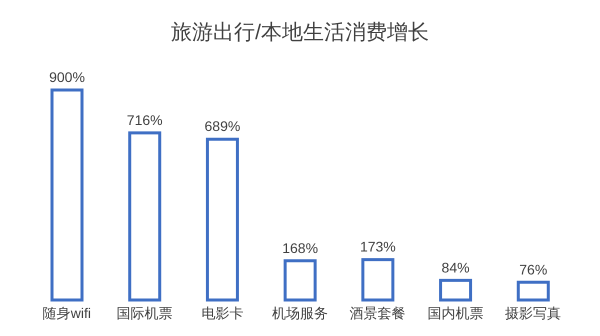 The width and height of the screenshot is (600, 336). Describe the element at coordinates (455, 312) in the screenshot. I see `x-tick-label: 国内机票` at that location.